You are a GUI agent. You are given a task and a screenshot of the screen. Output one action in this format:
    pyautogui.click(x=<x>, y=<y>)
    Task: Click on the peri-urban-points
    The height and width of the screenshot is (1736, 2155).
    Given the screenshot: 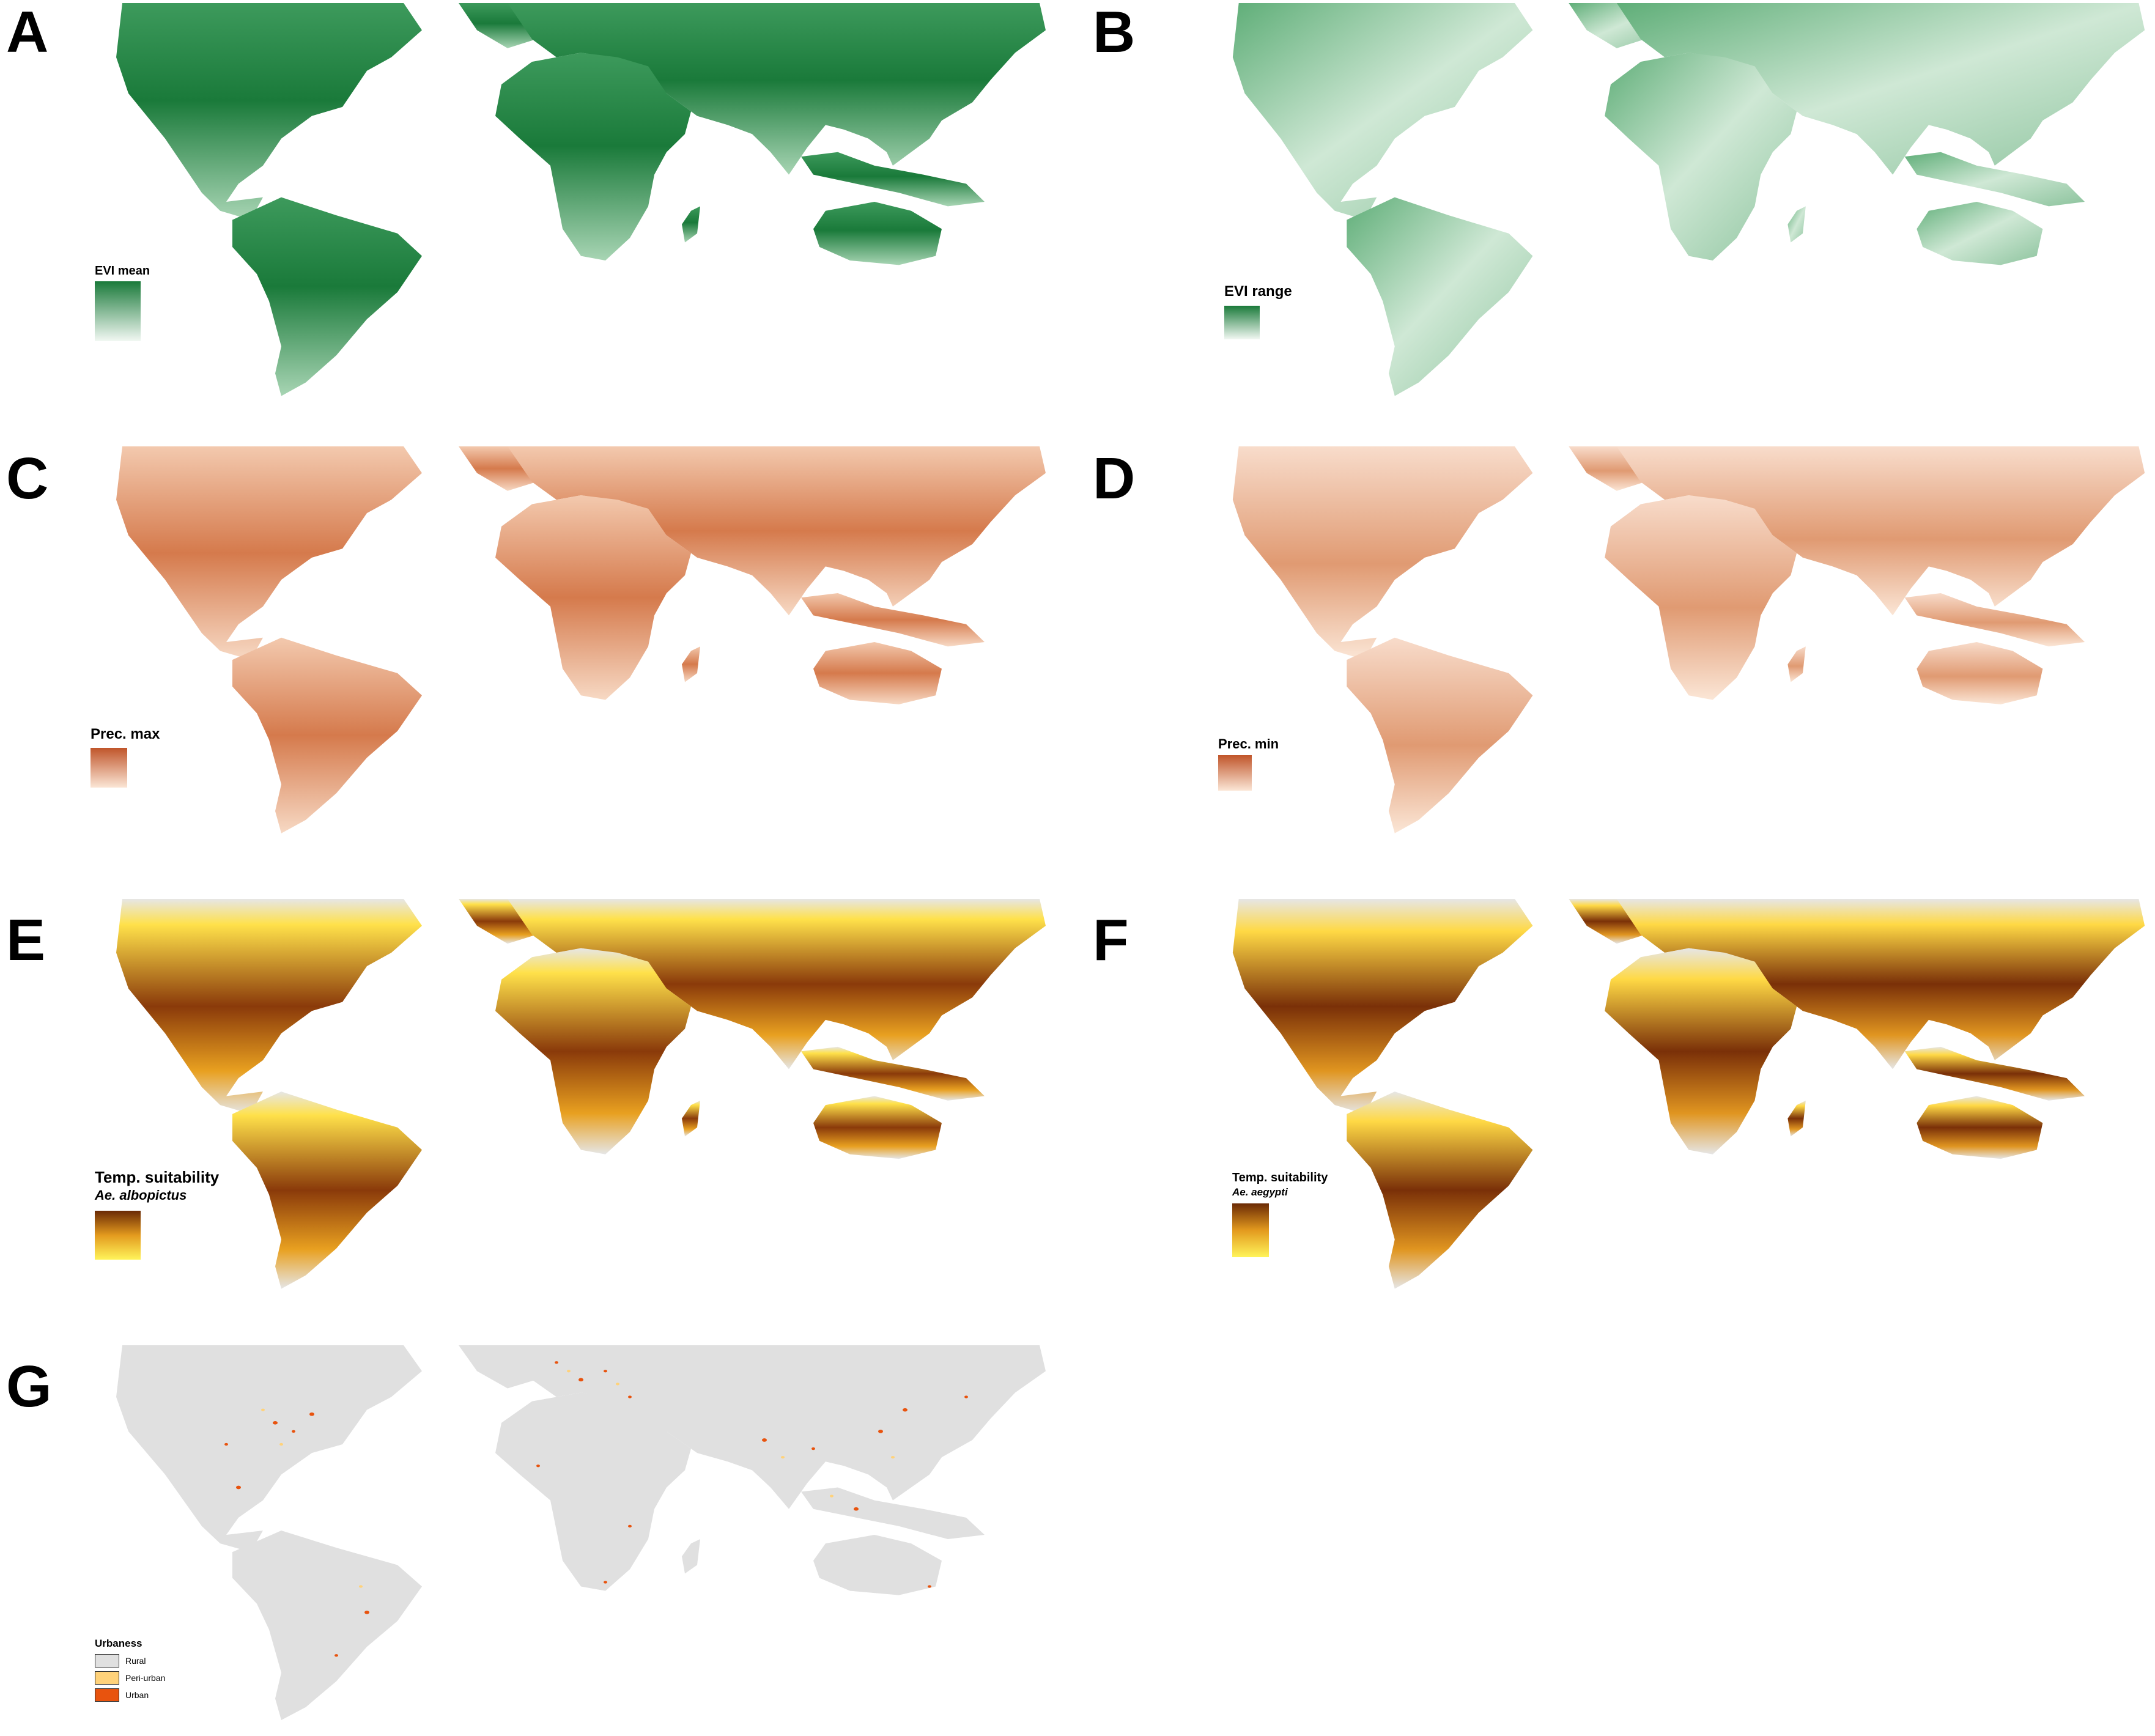 What is the action you would take?
    pyautogui.click(x=578, y=1479)
    